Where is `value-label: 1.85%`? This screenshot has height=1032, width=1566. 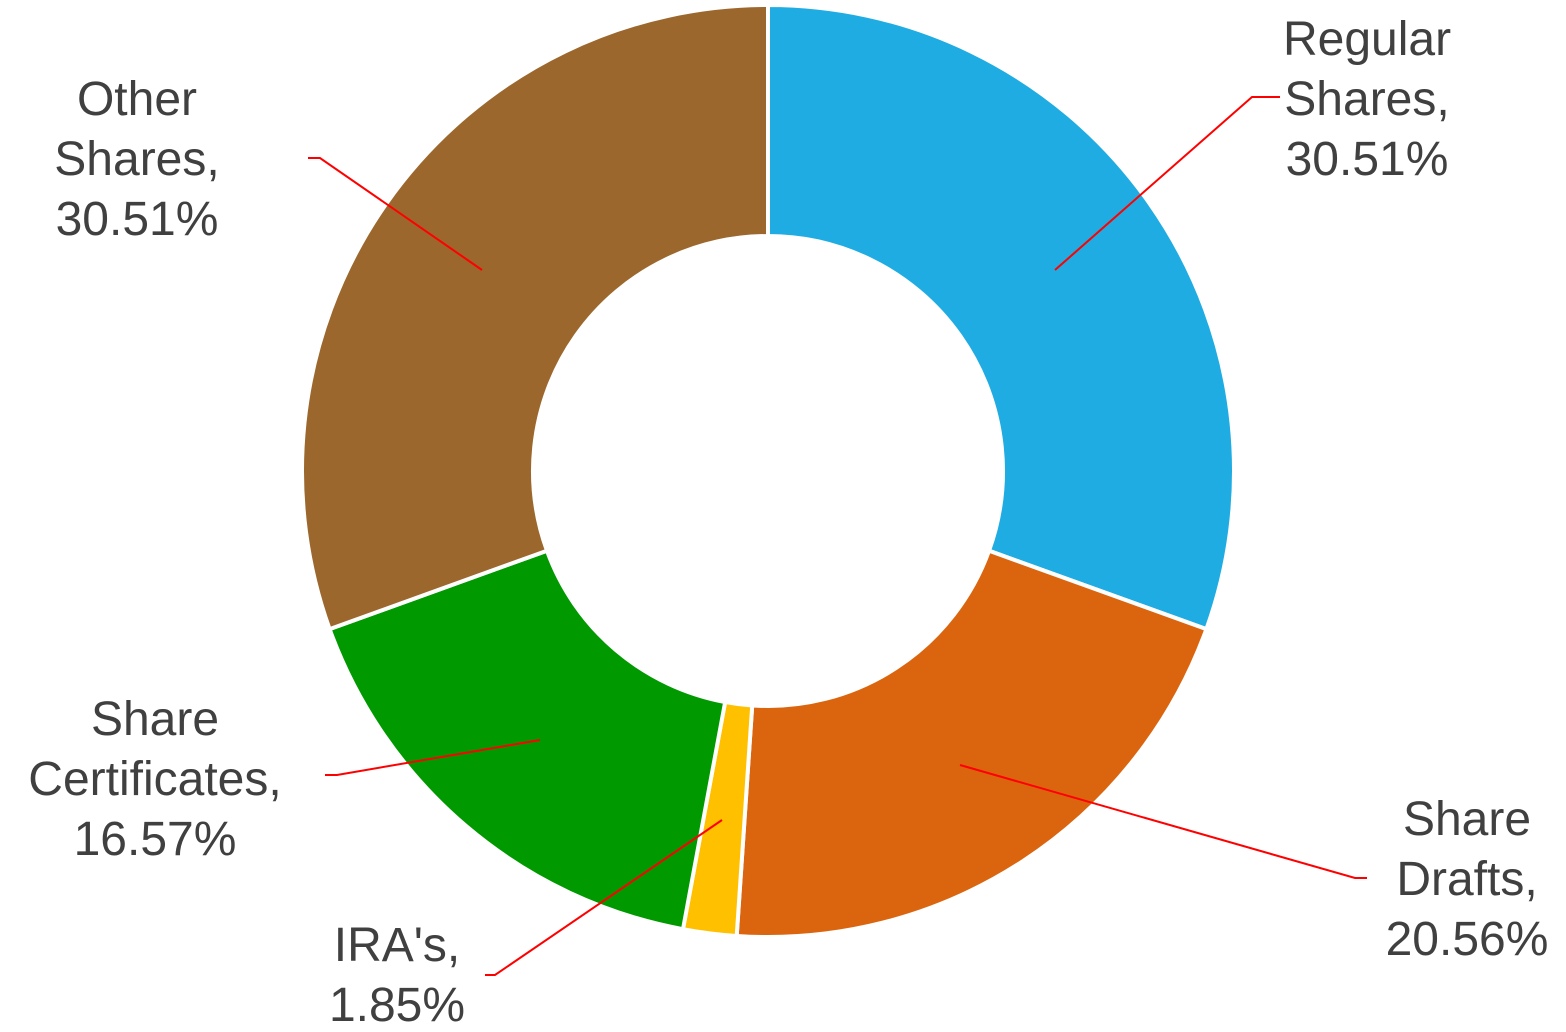 value-label: 1.85% is located at coordinates (397, 1005).